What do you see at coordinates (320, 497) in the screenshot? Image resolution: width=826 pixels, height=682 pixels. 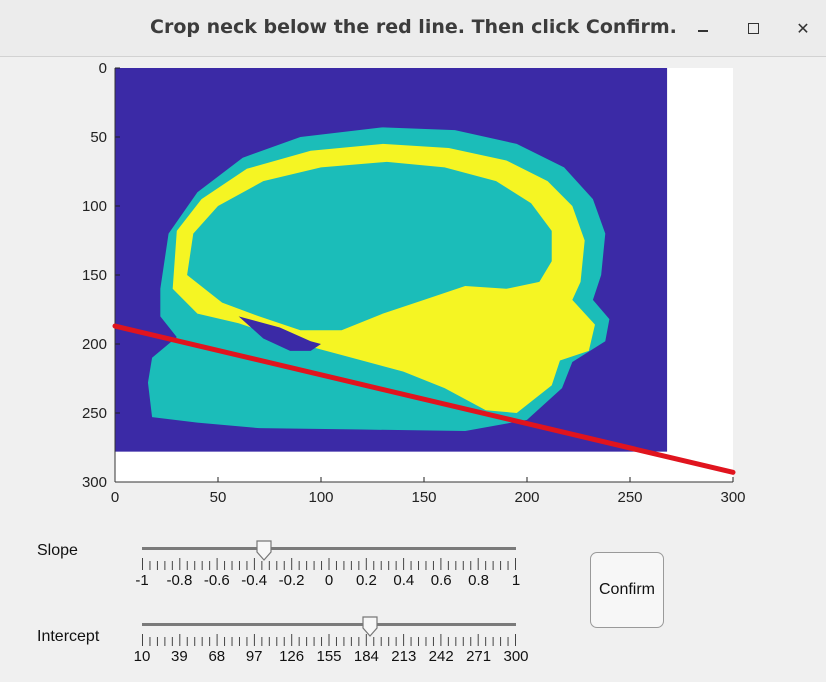 I see `x-tick-label: 100` at bounding box center [320, 497].